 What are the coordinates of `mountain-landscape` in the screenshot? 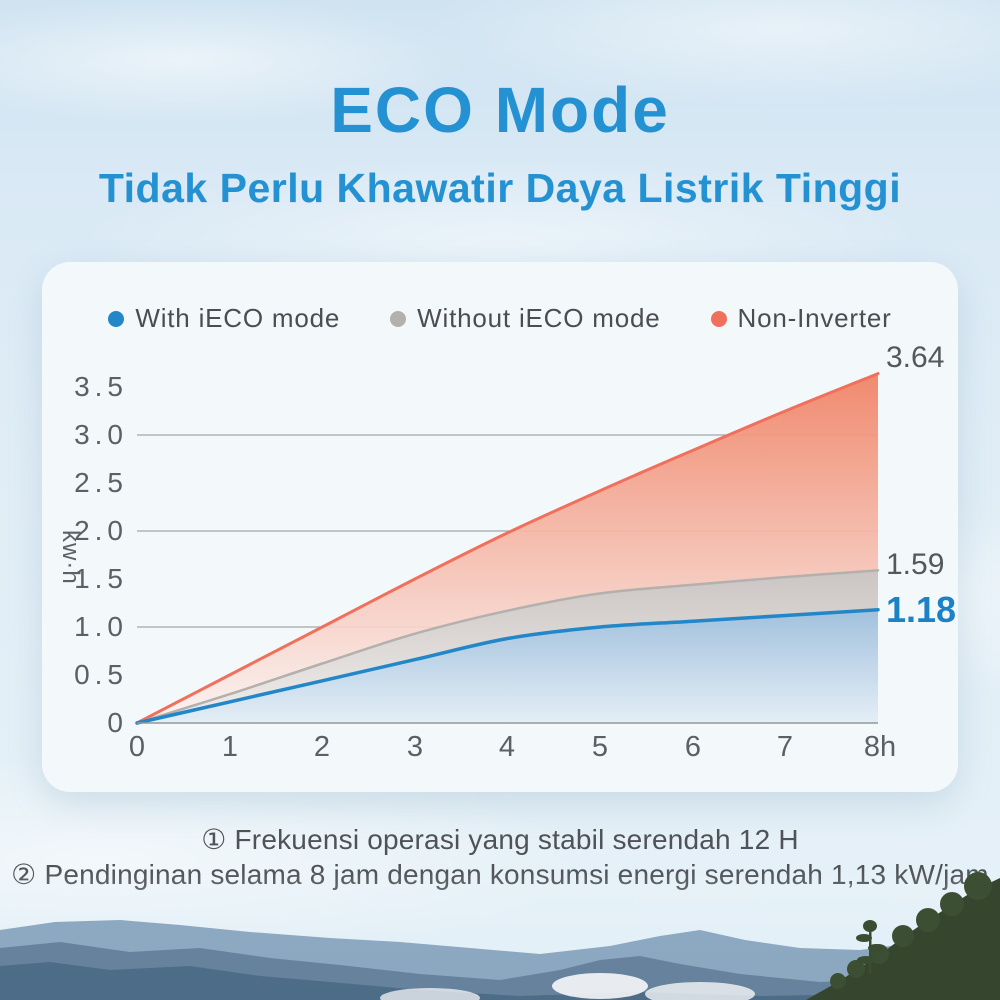 It's located at (500, 935).